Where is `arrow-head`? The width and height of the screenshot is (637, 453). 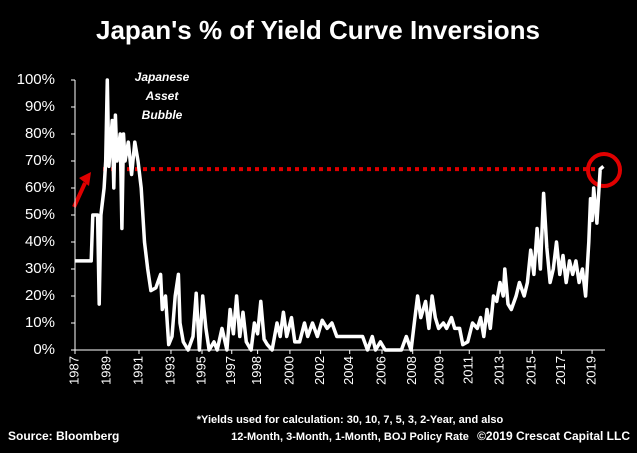
arrow-head is located at coordinates (85, 179).